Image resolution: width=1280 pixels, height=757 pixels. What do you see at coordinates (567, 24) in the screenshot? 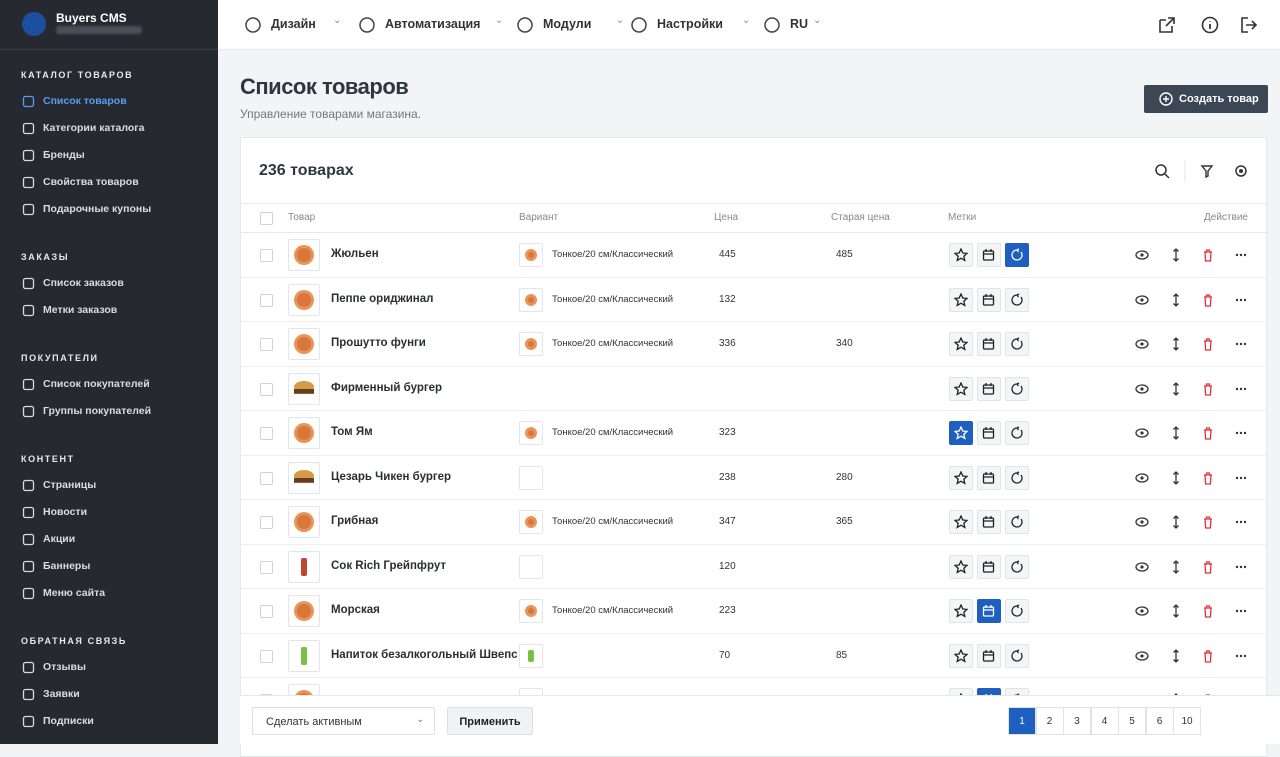
I see `top-nav-item: Модули` at bounding box center [567, 24].